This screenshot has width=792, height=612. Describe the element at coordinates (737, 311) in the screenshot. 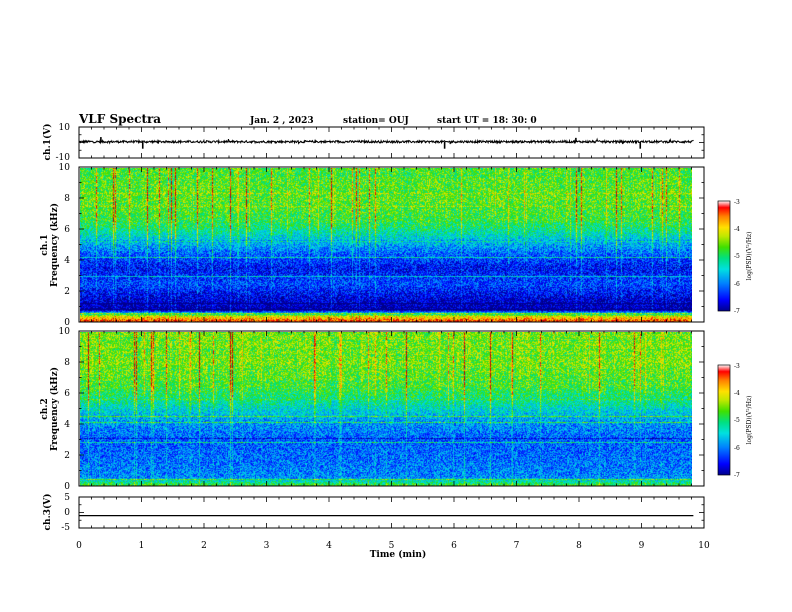

I see `ch1-cbar-tick-m7: -7` at that location.